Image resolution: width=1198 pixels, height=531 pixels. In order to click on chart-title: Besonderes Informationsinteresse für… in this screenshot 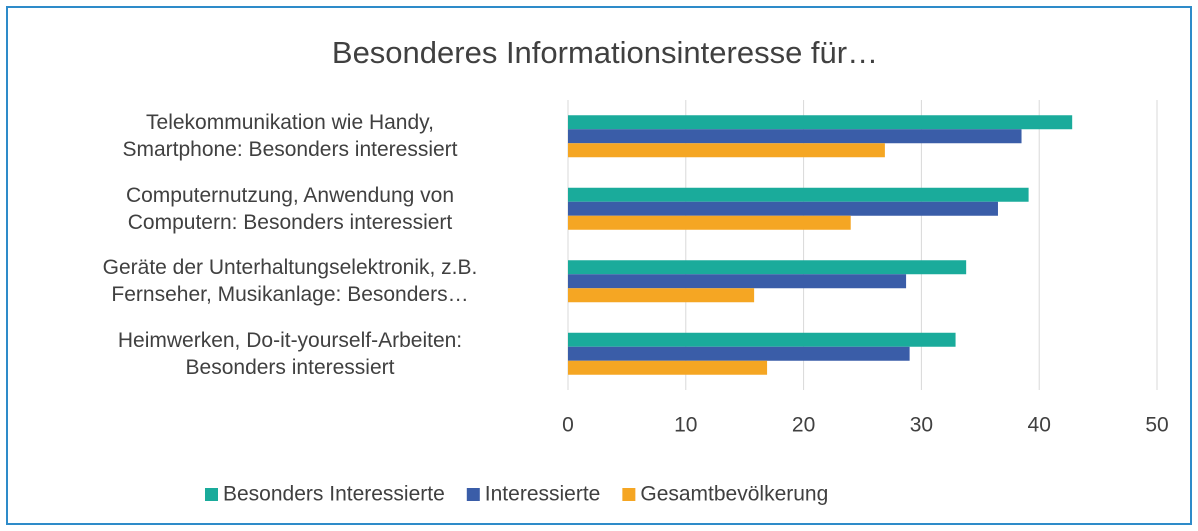, I will do `click(605, 52)`.